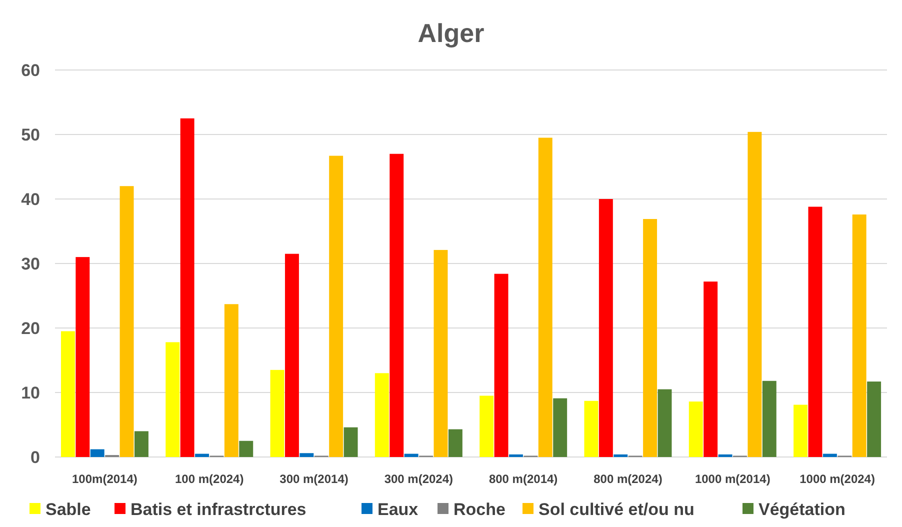 The height and width of the screenshot is (527, 902). I want to click on legend-label: Végétation, so click(802, 509).